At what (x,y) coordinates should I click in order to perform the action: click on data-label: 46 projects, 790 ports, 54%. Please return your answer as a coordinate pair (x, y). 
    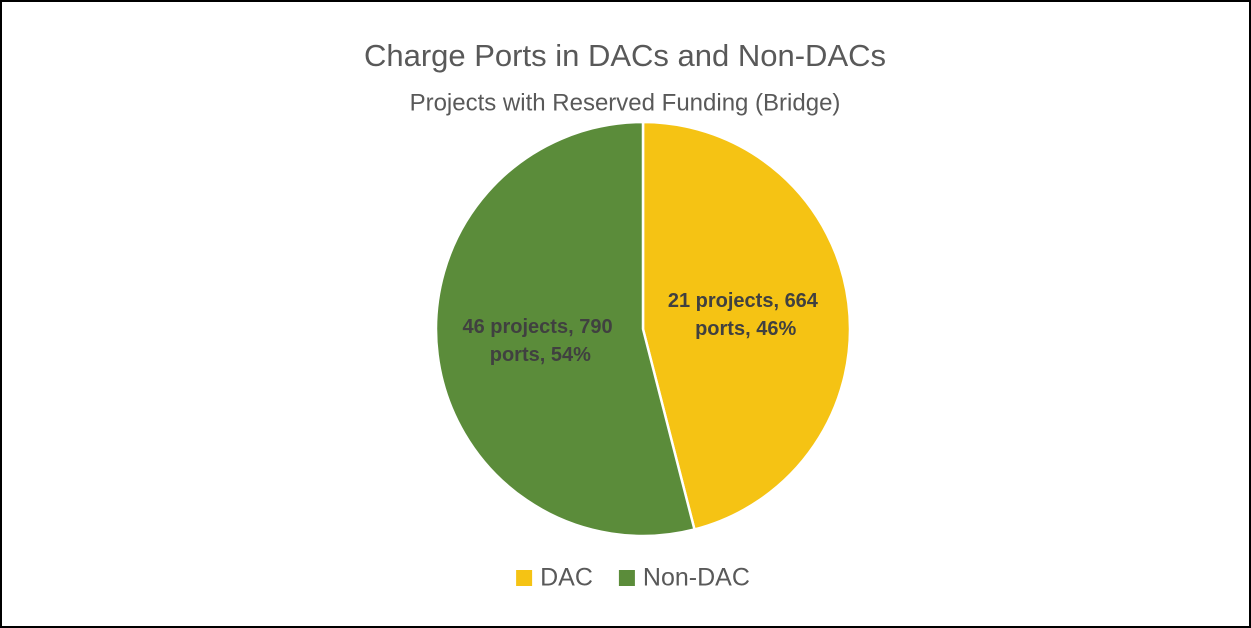
    Looking at the image, I should click on (540, 341).